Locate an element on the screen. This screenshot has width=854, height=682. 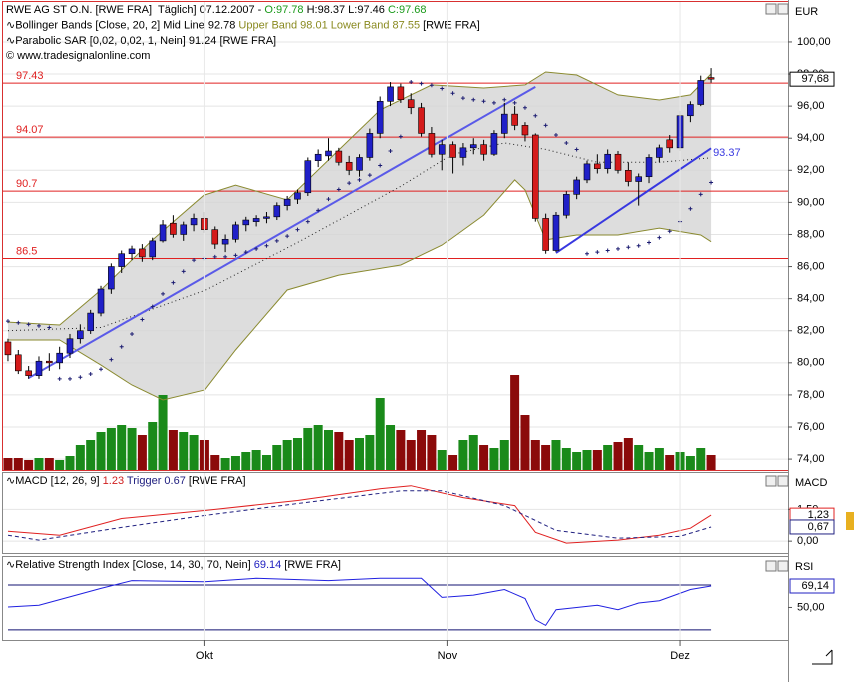
value-box-label: 97,68 is located at coordinates (815, 79).